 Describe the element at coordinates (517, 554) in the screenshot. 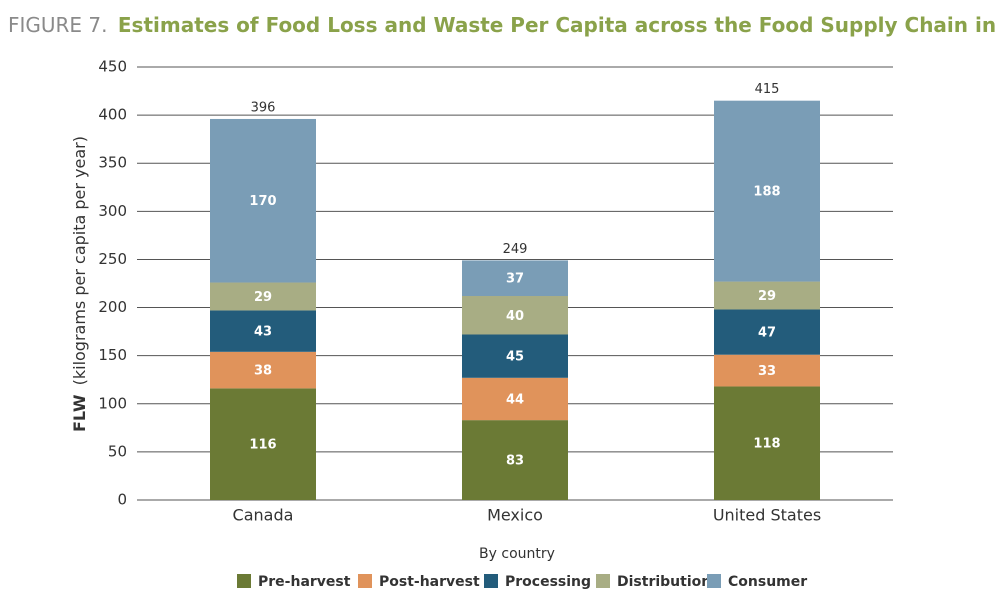

I see `x-axis-label: By country` at that location.